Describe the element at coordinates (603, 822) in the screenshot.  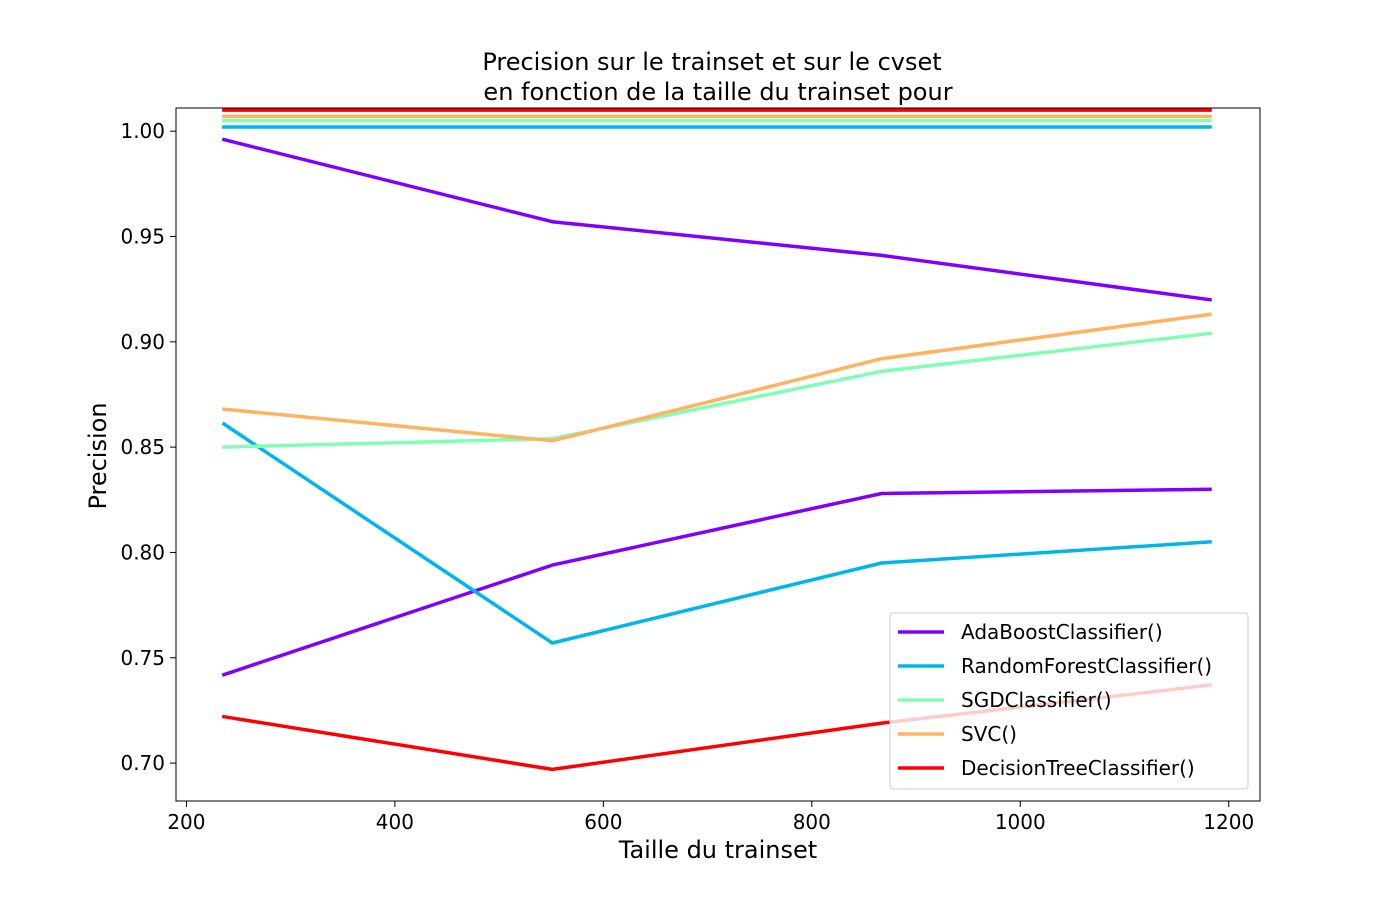
I see `x-tick-label: 600` at that location.